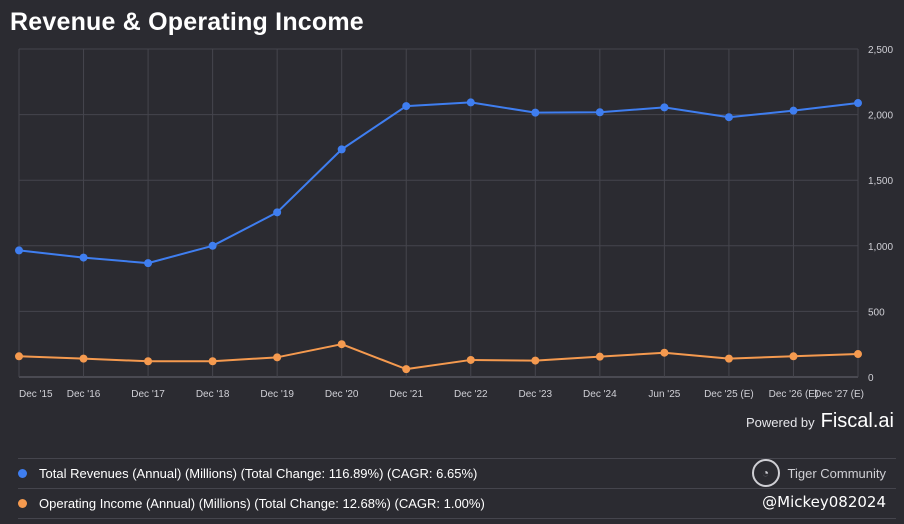  Describe the element at coordinates (836, 473) in the screenshot. I see `watermark-name: Tiger Community` at that location.